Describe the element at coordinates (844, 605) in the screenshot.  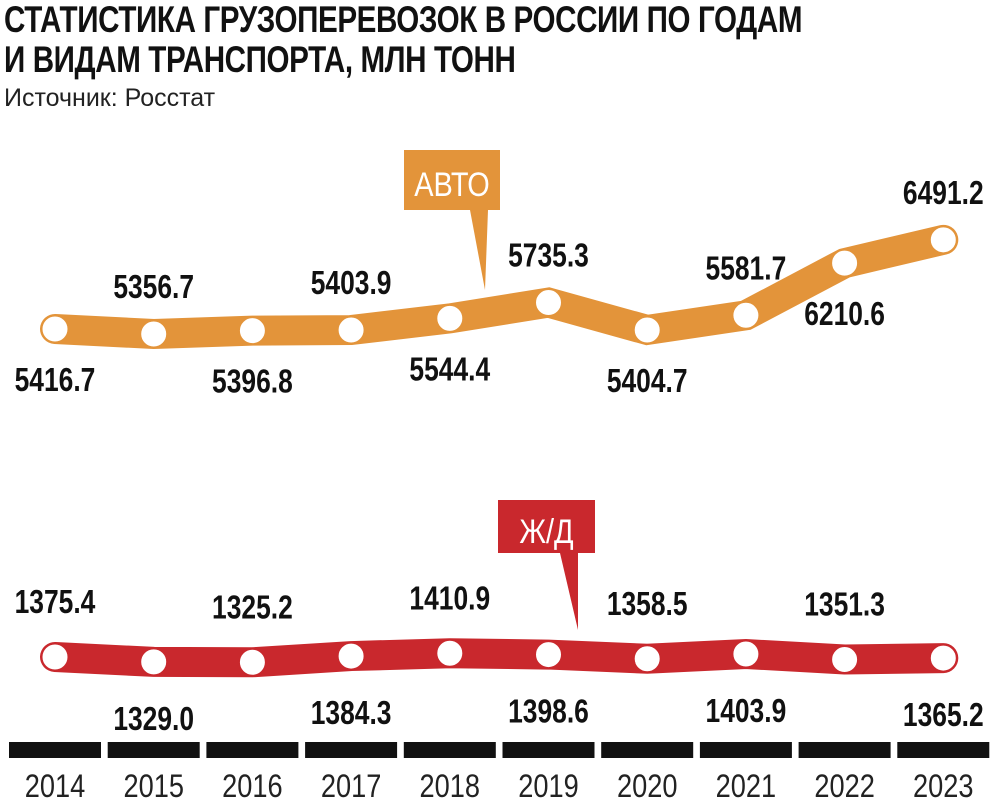
I see `data-label: 1351.3` at that location.